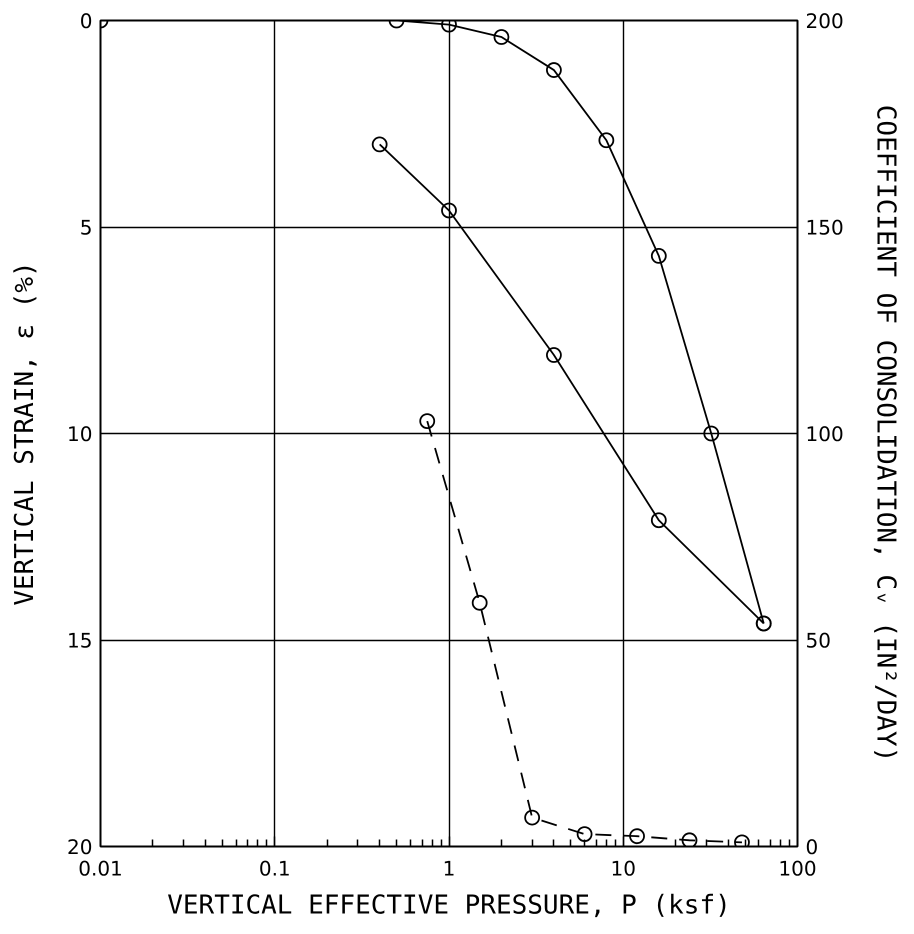 Image resolution: width=914 pixels, height=934 pixels. Describe the element at coordinates (825, 434) in the screenshot. I see `y2-tick-label: 100` at that location.